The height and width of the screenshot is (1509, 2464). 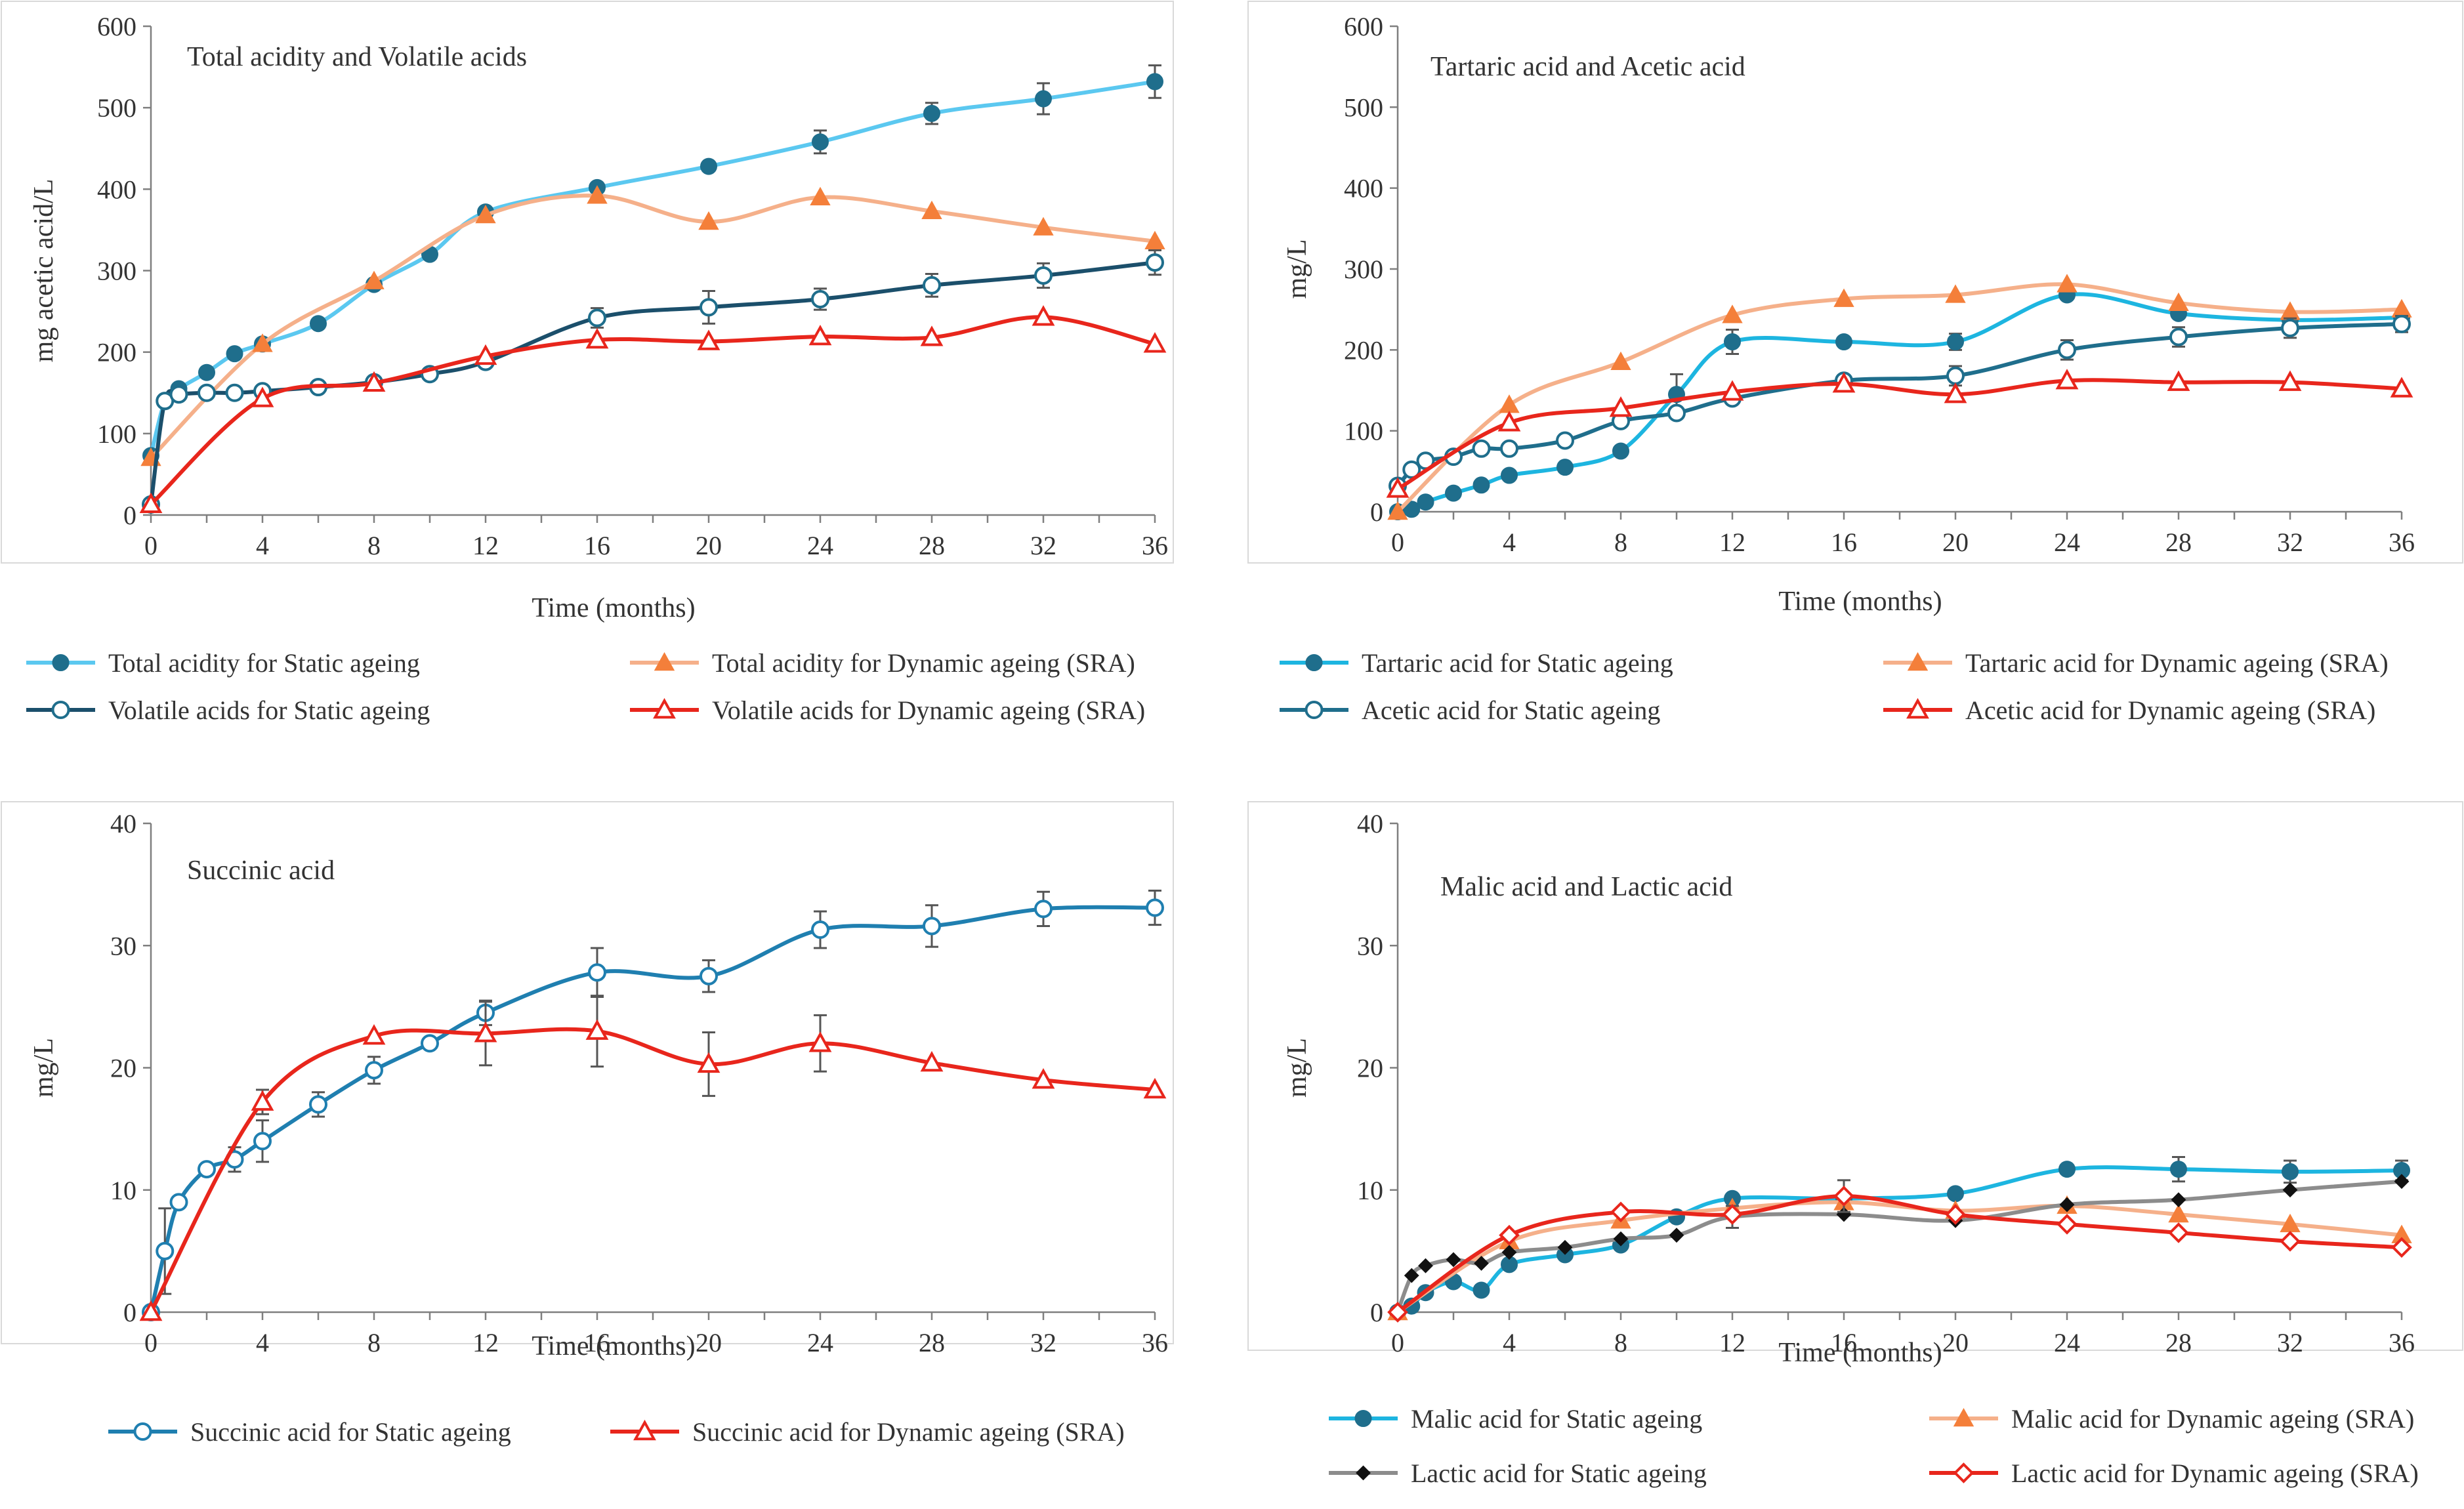 I want to click on x-tick-label: 36, so click(x=2402, y=542).